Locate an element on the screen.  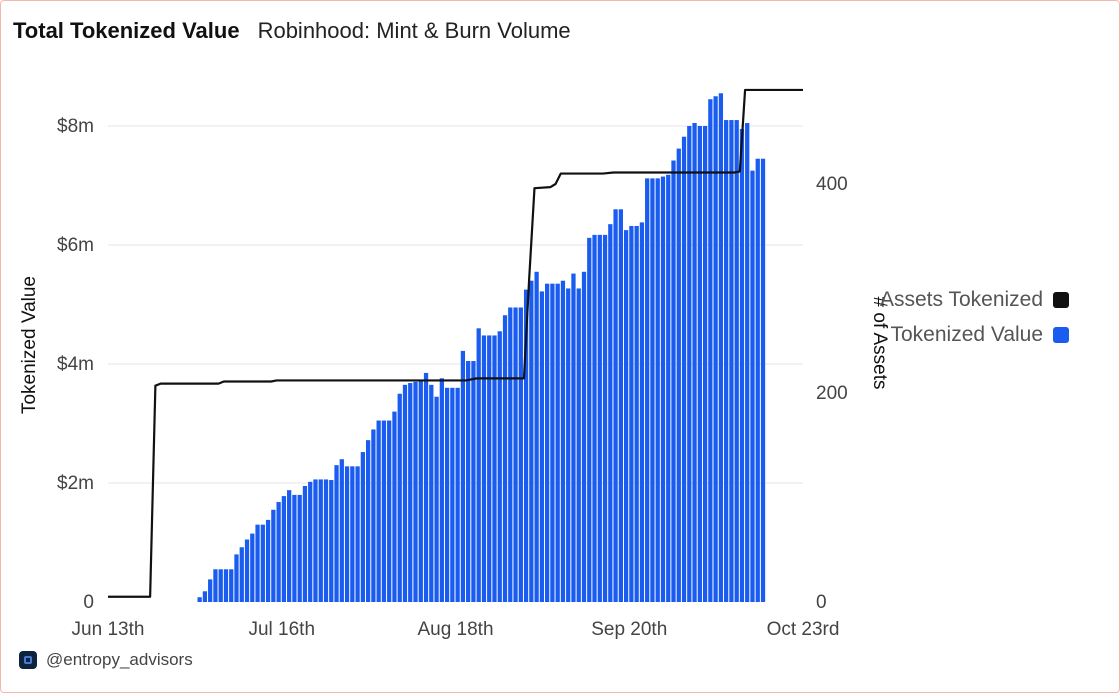
x-axis-ticks: Jun 13th Jul 16th Aug 18th Sep 20th Oct 23rd is located at coordinates (456, 629).